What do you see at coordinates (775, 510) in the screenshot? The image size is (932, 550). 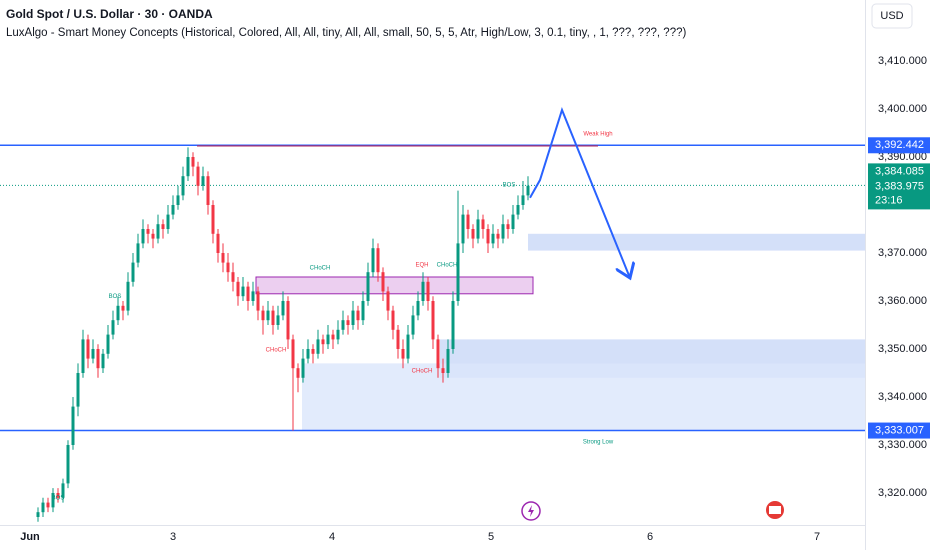 I see `flag-icon` at bounding box center [775, 510].